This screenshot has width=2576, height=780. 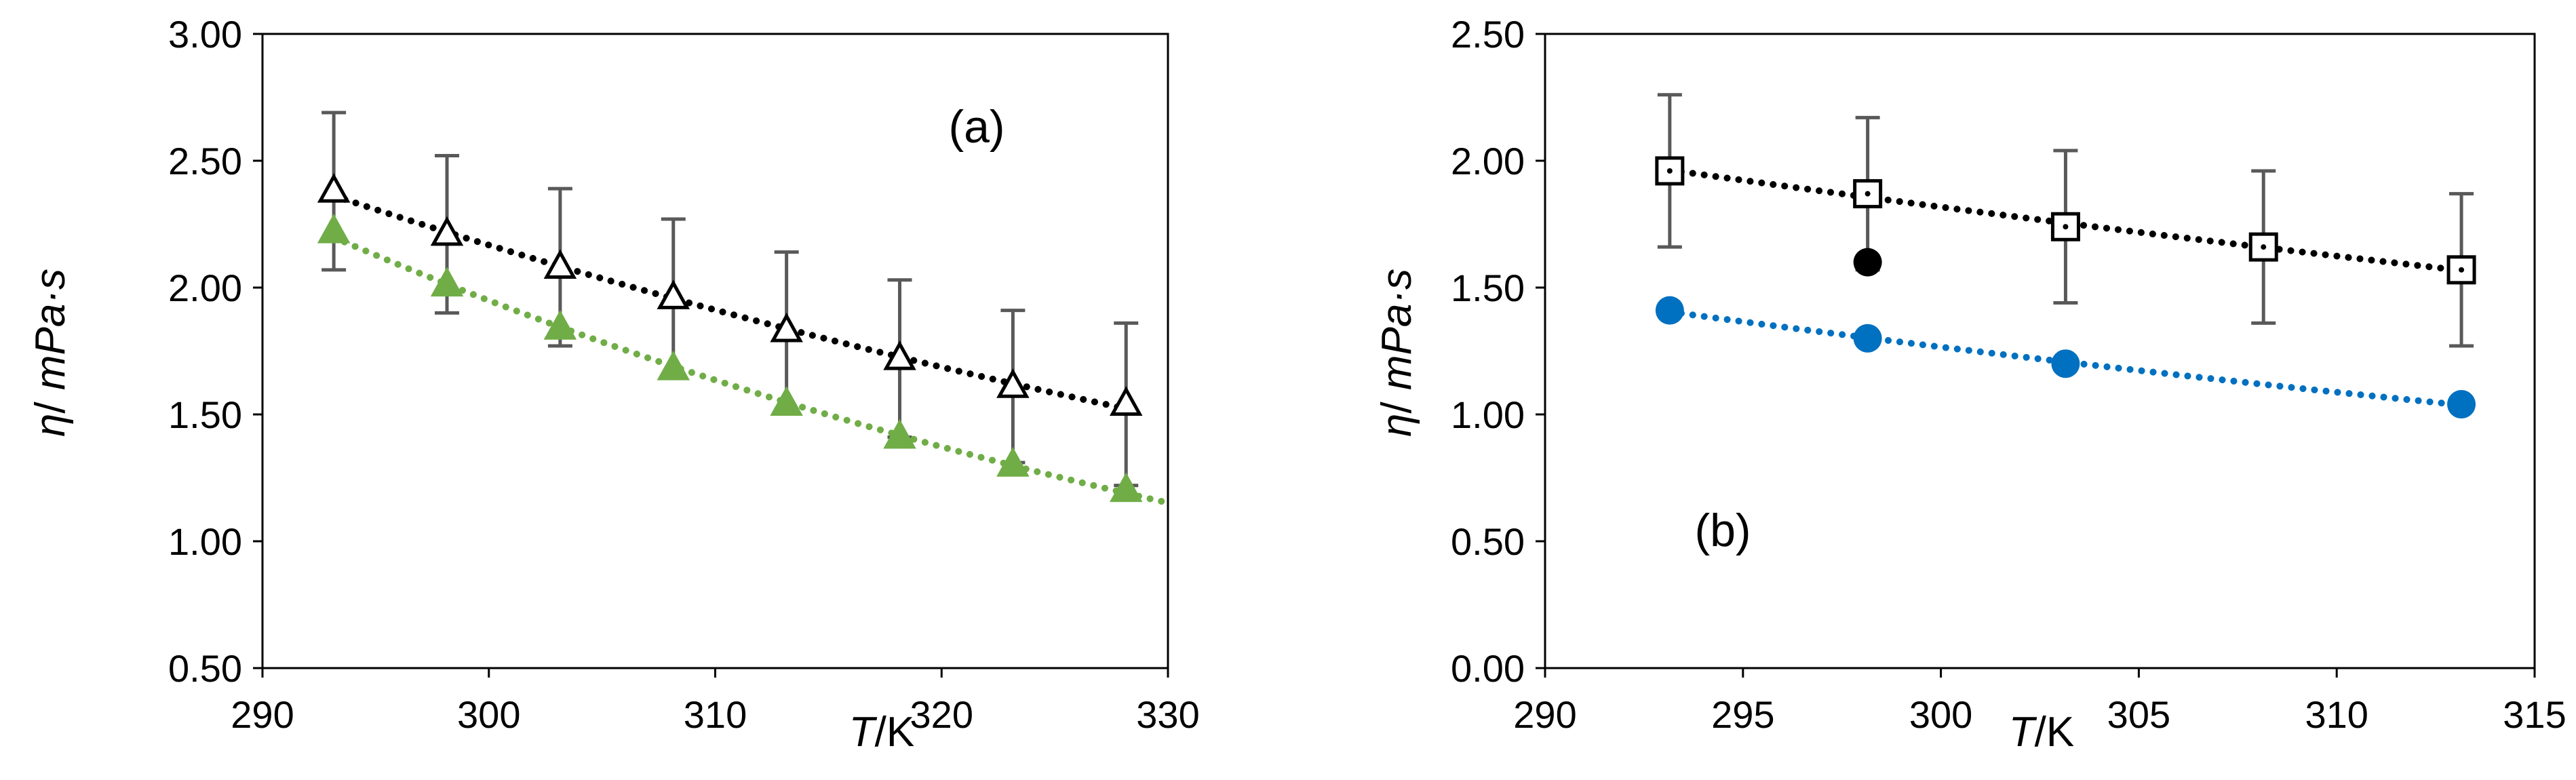 What do you see at coordinates (1722, 530) in the screenshot?
I see `panel-label: (b)` at bounding box center [1722, 530].